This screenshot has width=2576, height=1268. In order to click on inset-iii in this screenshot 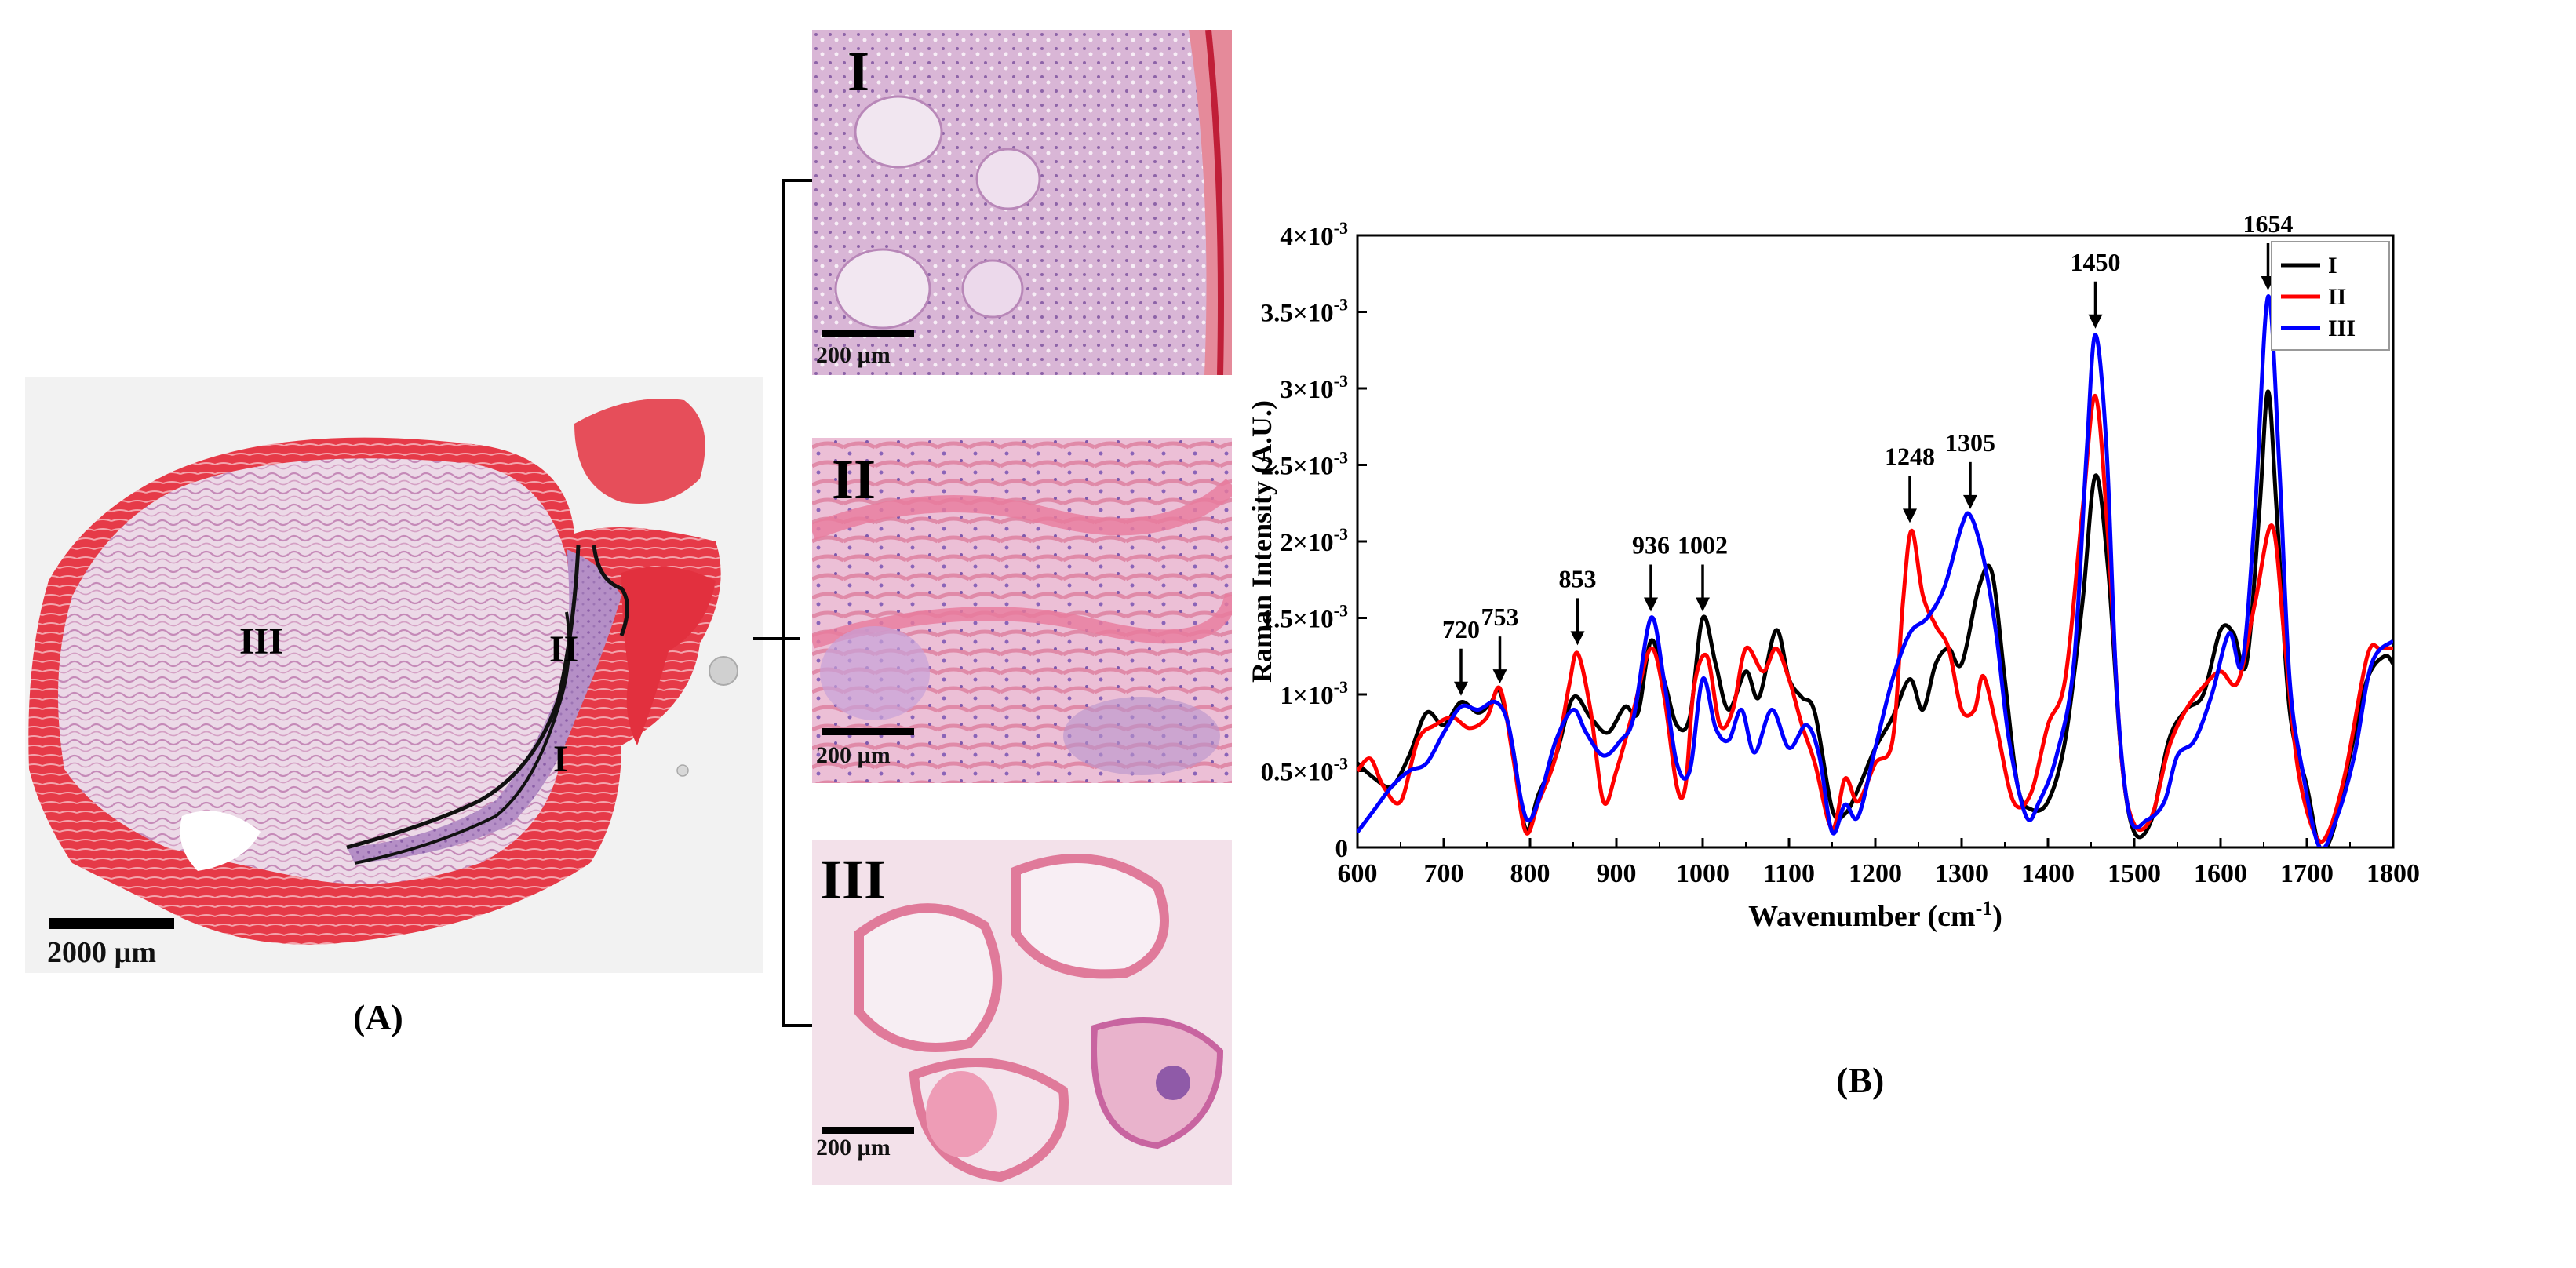, I will do `click(1022, 1012)`.